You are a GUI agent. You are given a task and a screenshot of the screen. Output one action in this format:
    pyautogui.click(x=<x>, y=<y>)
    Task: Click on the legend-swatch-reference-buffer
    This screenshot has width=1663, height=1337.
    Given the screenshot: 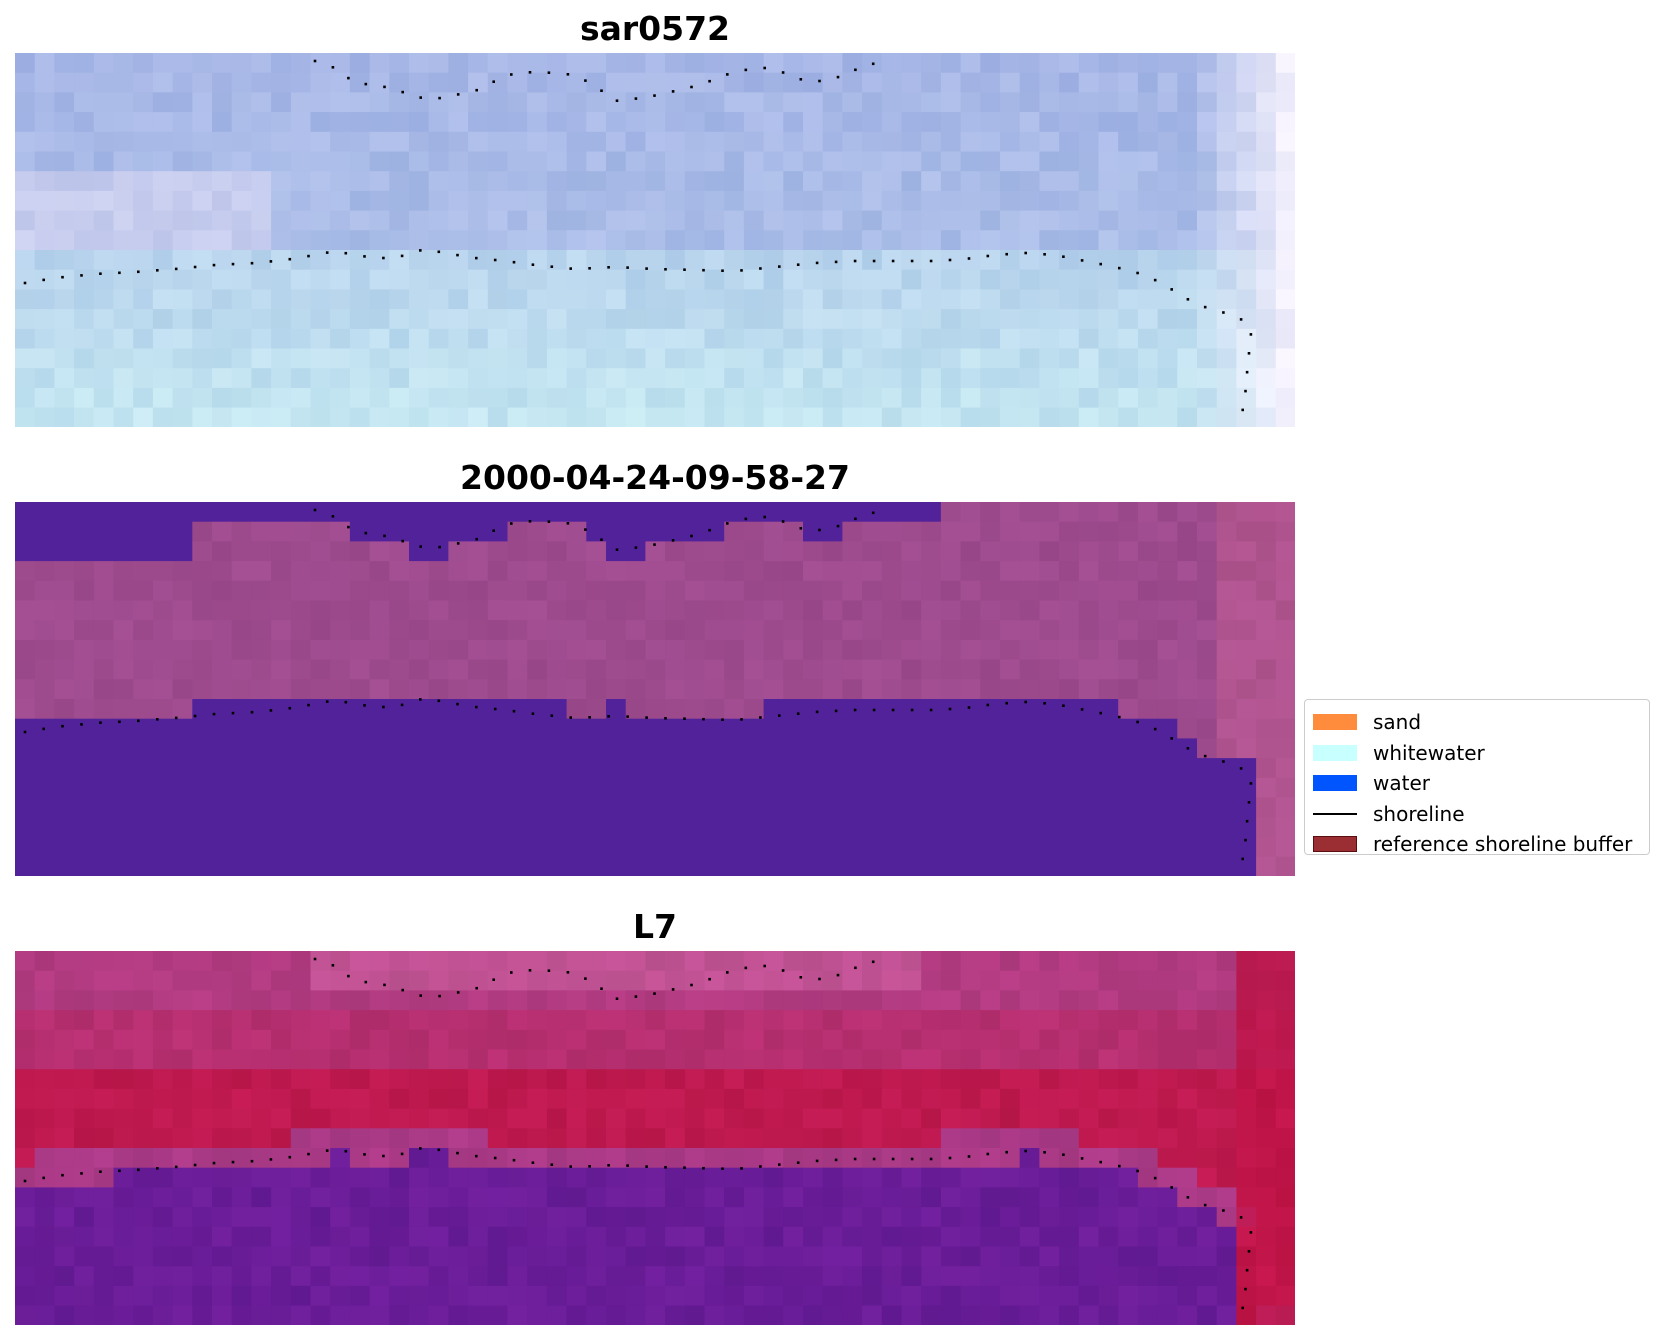 What is the action you would take?
    pyautogui.click(x=1335, y=844)
    